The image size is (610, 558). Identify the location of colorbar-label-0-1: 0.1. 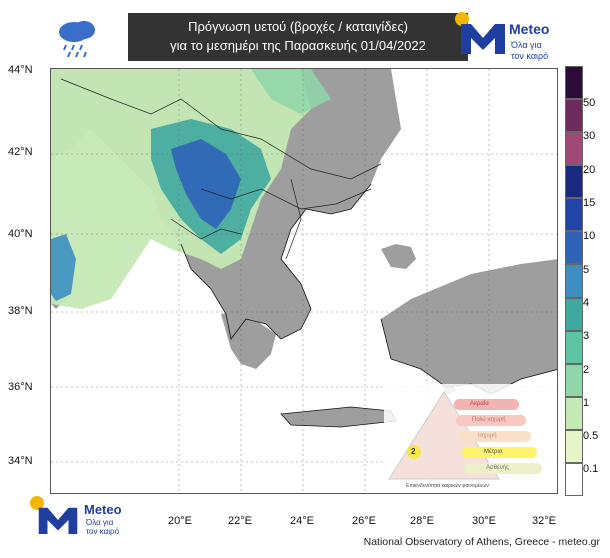
(591, 469).